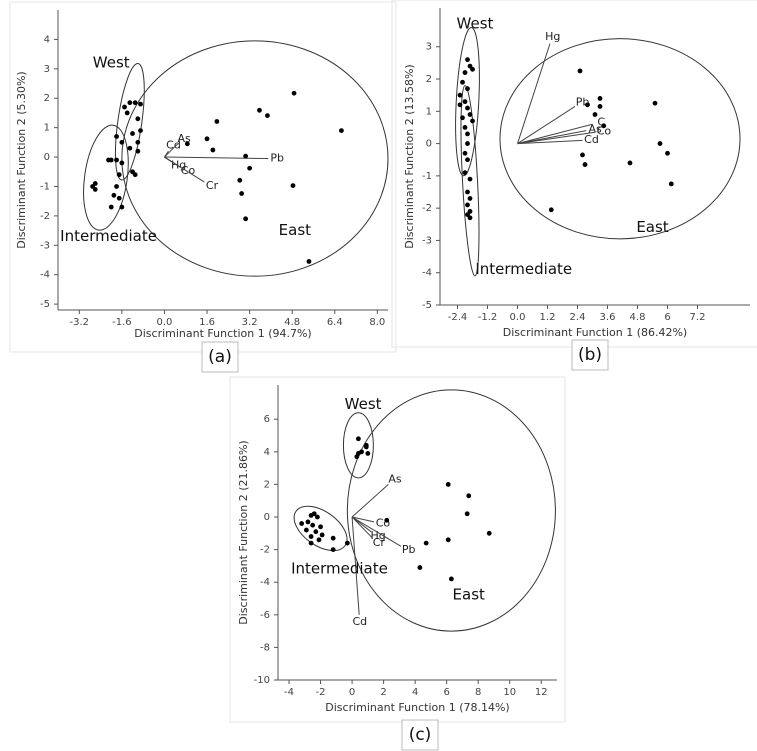 The image size is (757, 751). I want to click on x-axis-title: Discriminant Function 1 (94.7%), so click(222, 333).